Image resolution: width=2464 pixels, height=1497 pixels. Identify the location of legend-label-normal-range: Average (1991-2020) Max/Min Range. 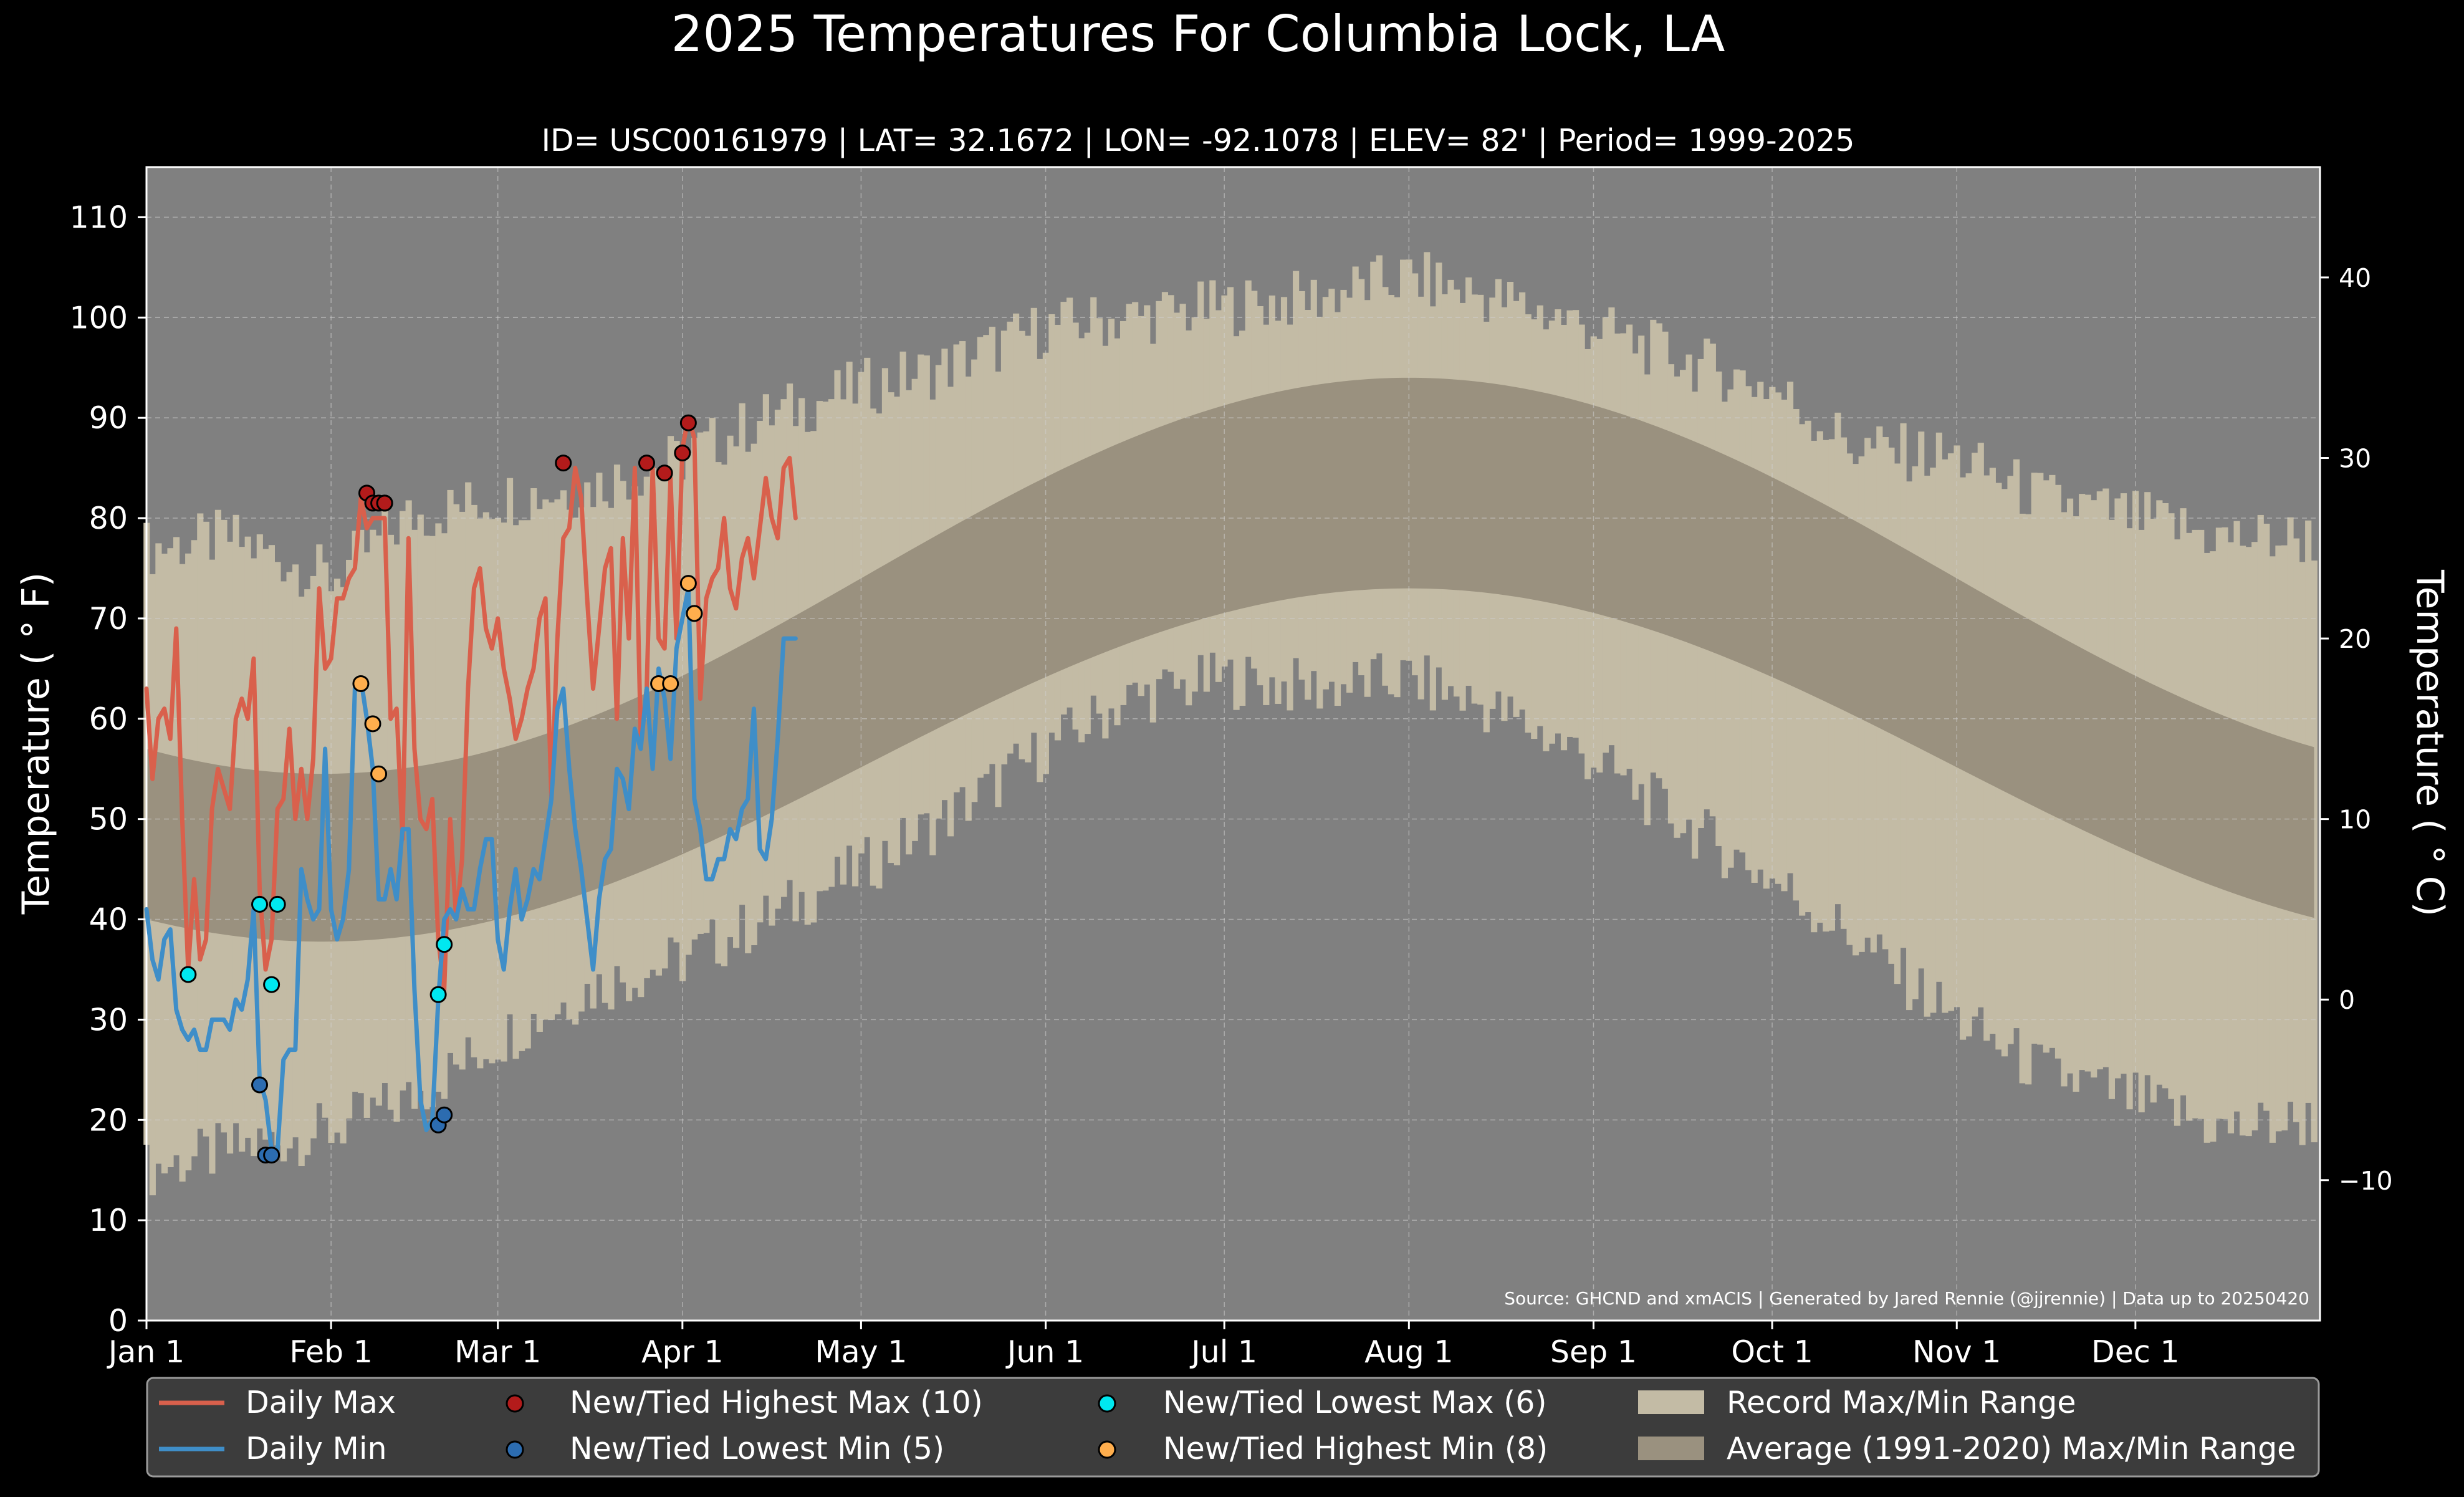
(2011, 1448).